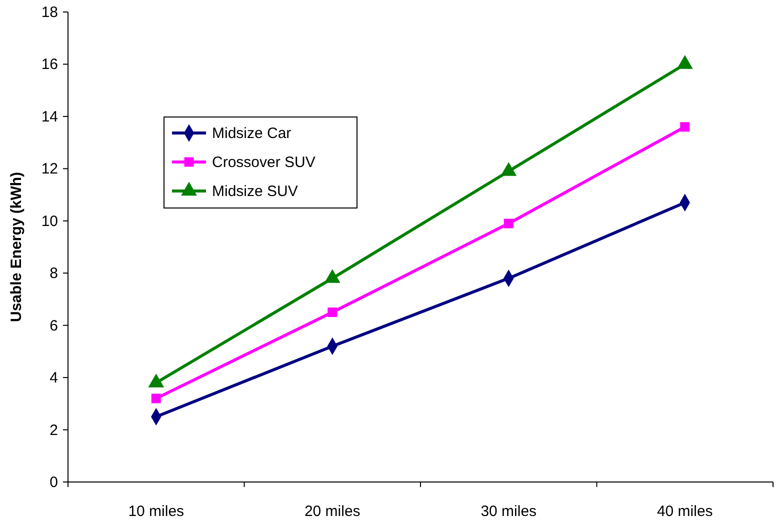  What do you see at coordinates (332, 511) in the screenshot?
I see `x-tick-label: 20 miles` at bounding box center [332, 511].